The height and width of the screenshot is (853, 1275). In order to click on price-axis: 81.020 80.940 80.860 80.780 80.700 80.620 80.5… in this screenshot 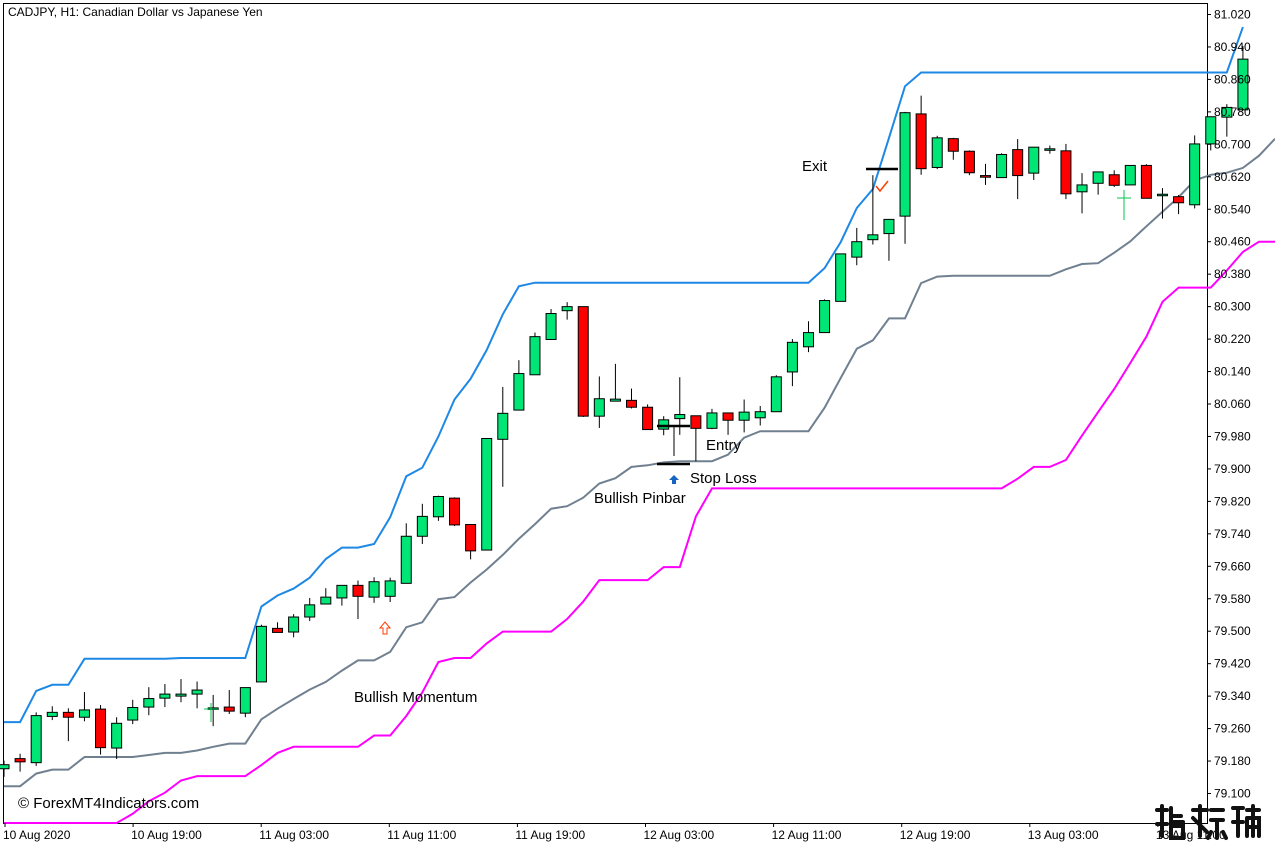, I will do `click(1229, 404)`.